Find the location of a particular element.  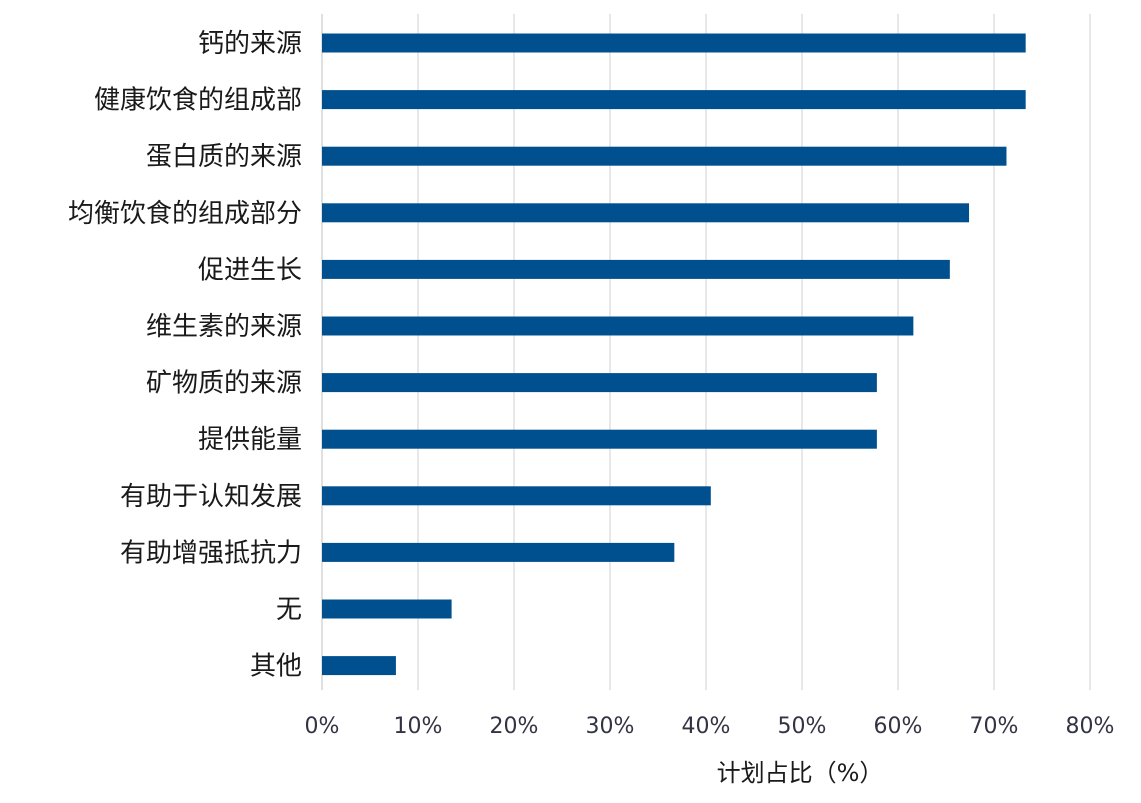

x-axis-title: 计划占比（%） is located at coordinates (800, 773).